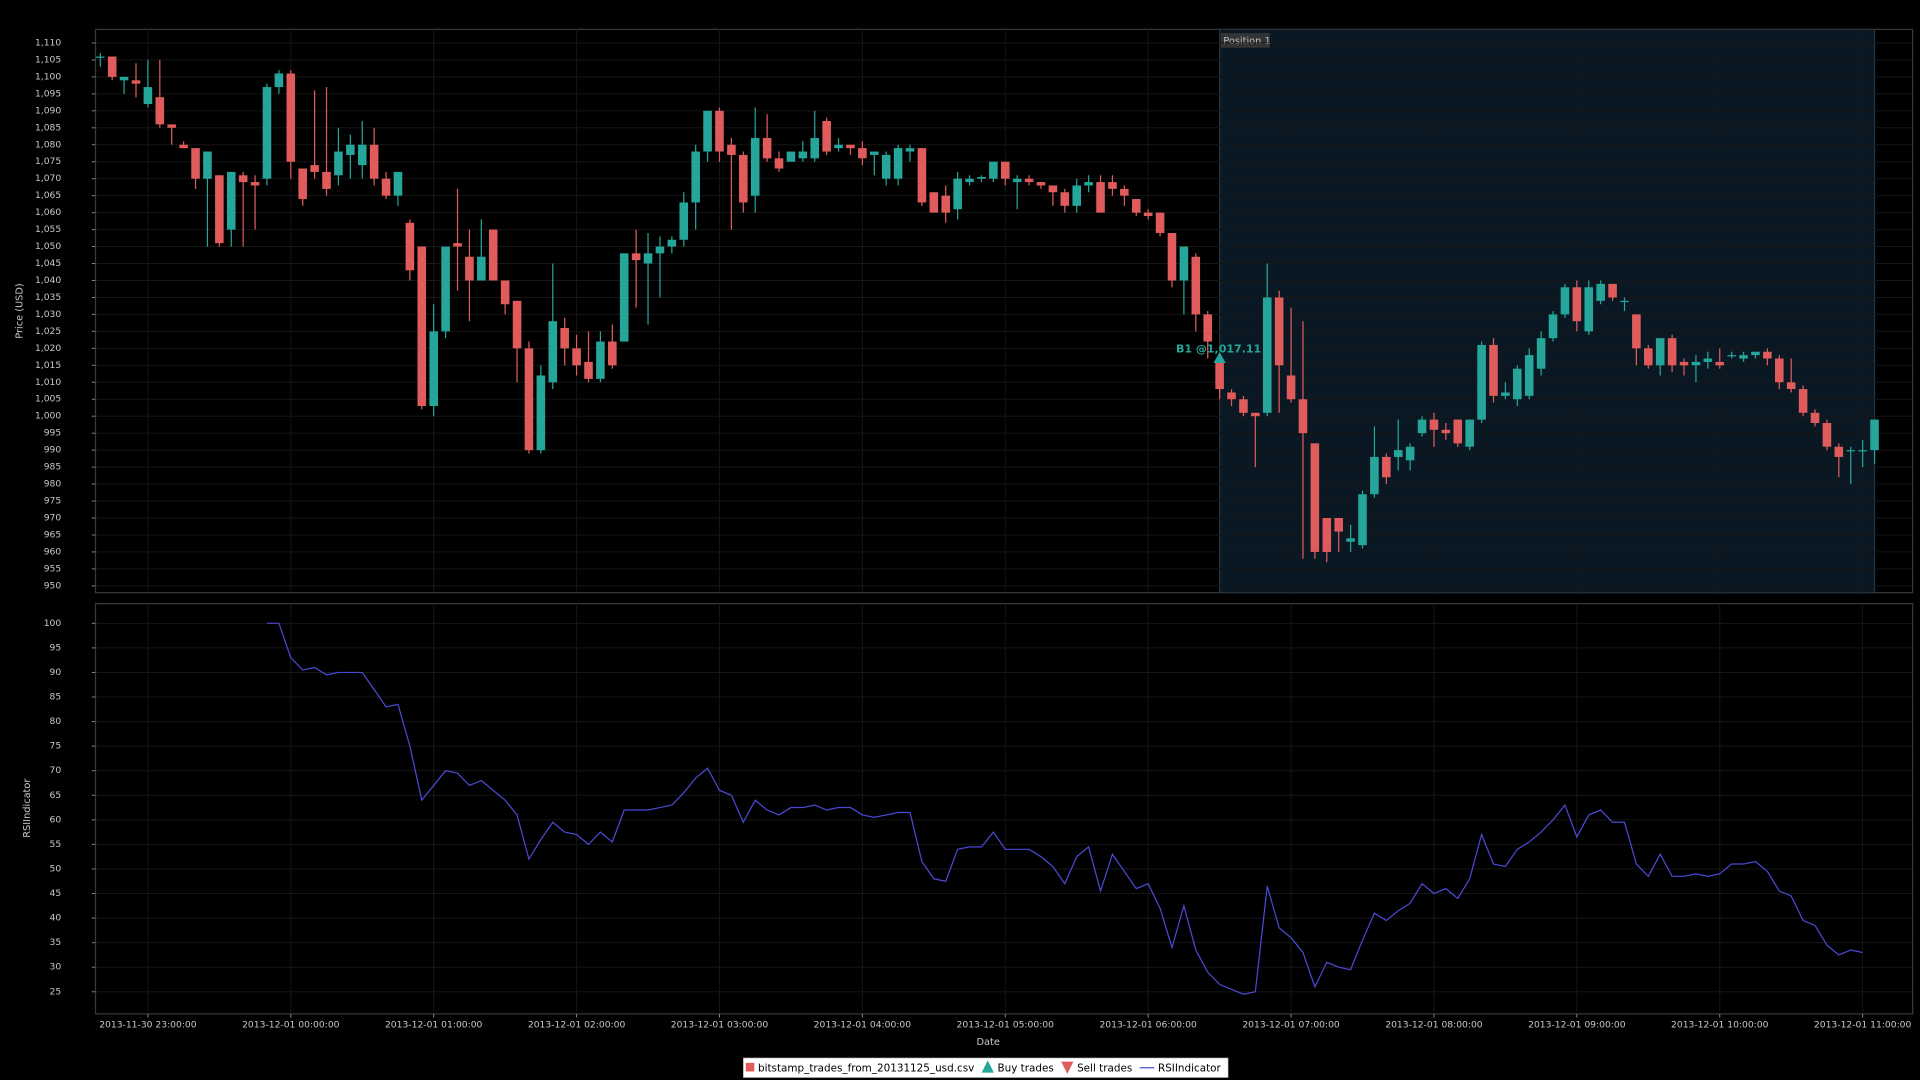 This screenshot has height=1080, width=1920. What do you see at coordinates (53, 484) in the screenshot?
I see `y-tick-label: 980` at bounding box center [53, 484].